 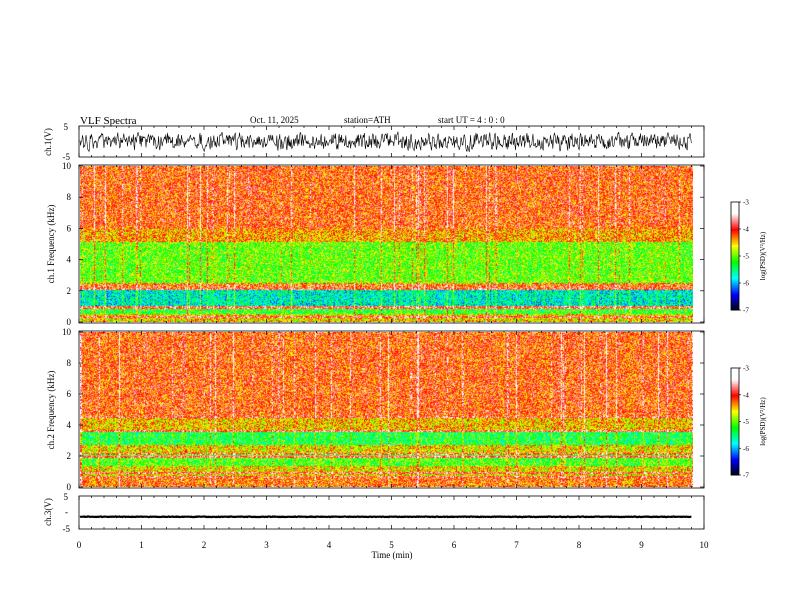 What do you see at coordinates (274, 120) in the screenshot?
I see `date-label: Oct. 11, 2025` at bounding box center [274, 120].